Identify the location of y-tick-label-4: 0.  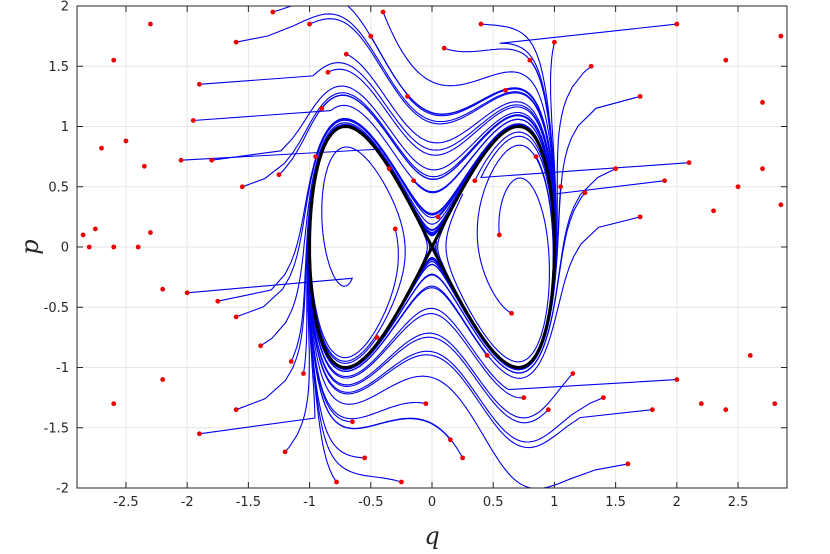
(65, 248).